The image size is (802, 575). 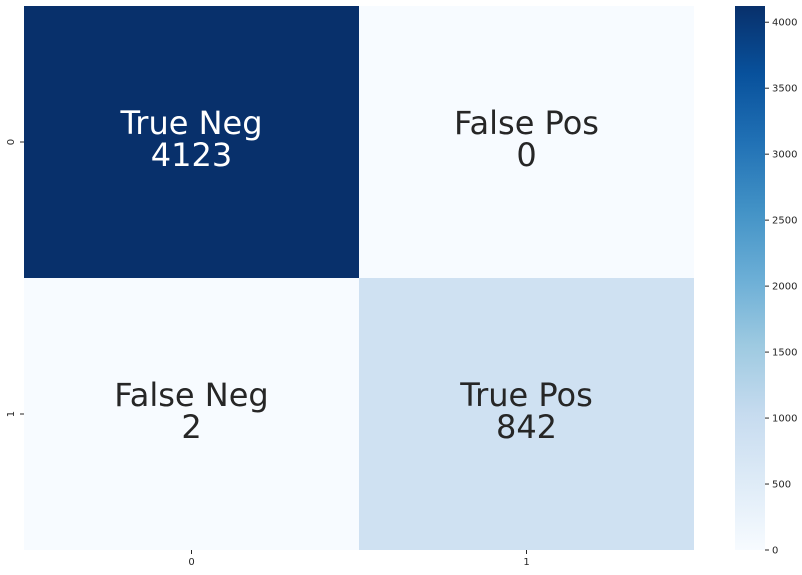 I want to click on y-tick-label-1: 1, so click(x=11, y=414).